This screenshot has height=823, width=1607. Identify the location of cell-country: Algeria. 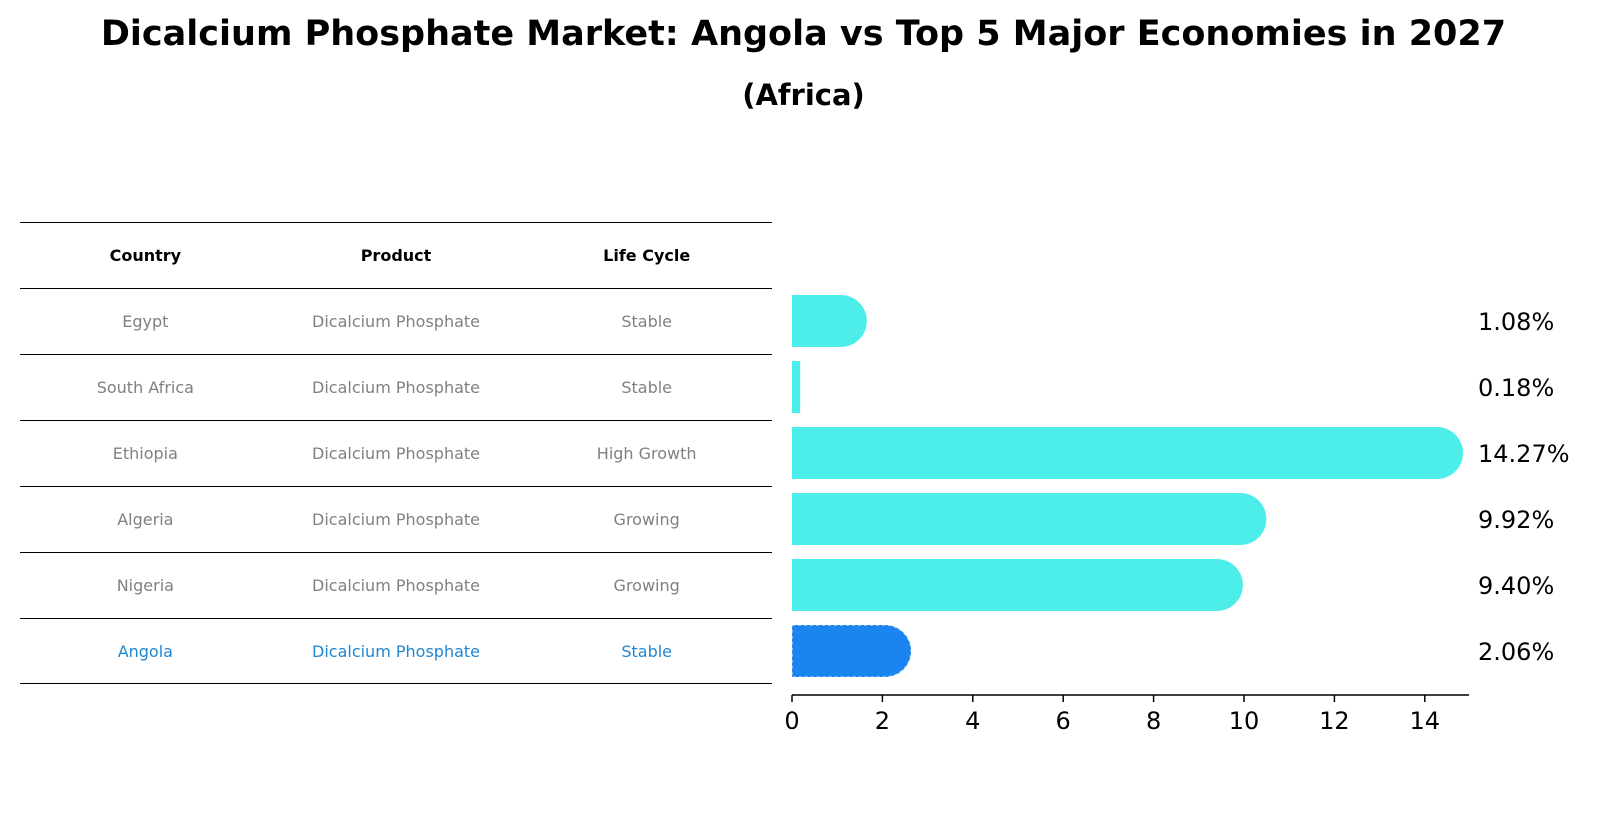
(145, 519).